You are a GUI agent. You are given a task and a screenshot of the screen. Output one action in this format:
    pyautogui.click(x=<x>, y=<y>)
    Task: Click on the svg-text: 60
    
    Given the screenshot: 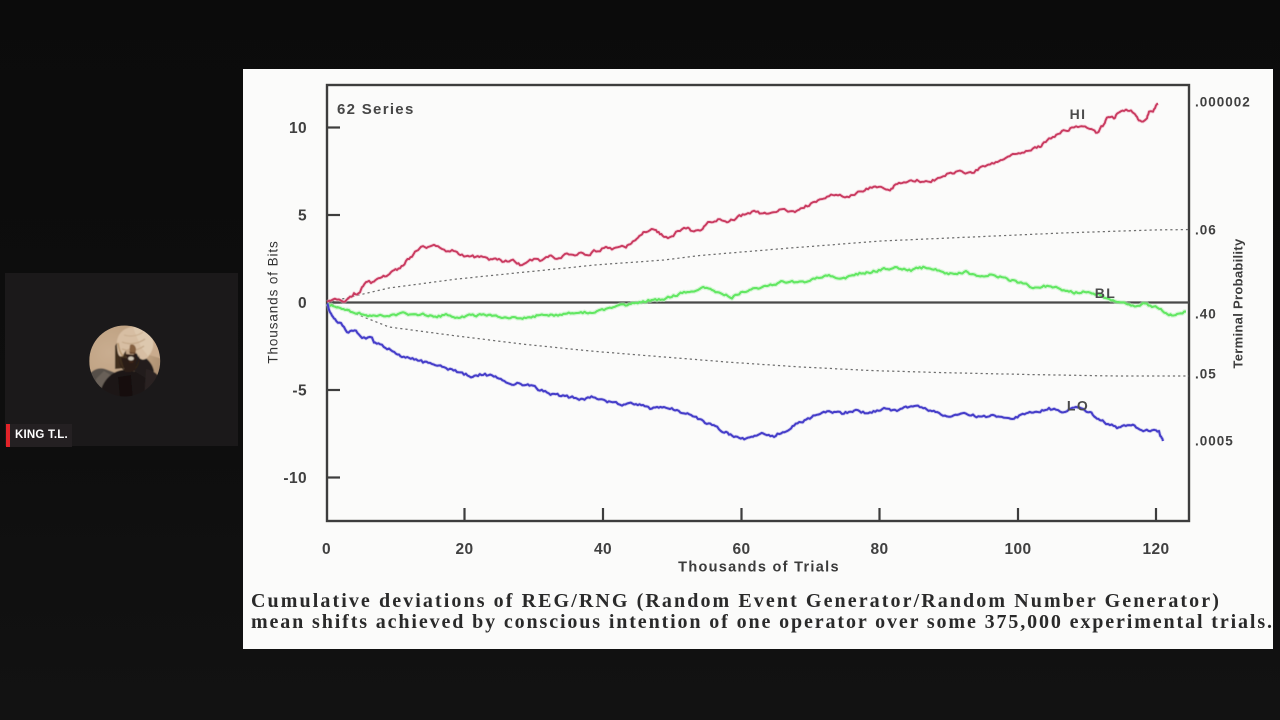 What is the action you would take?
    pyautogui.click(x=741, y=549)
    